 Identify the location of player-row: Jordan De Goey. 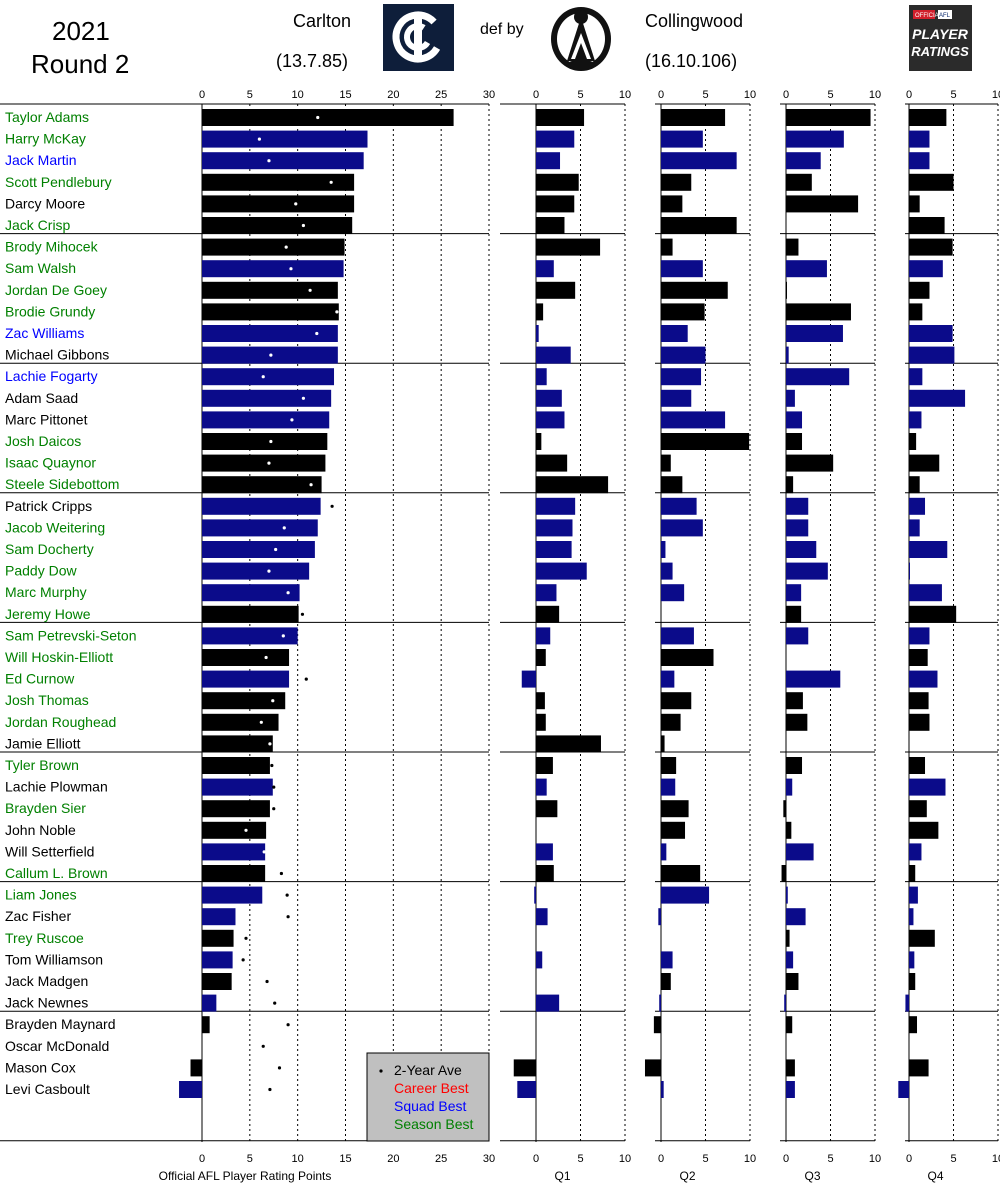
(467, 290).